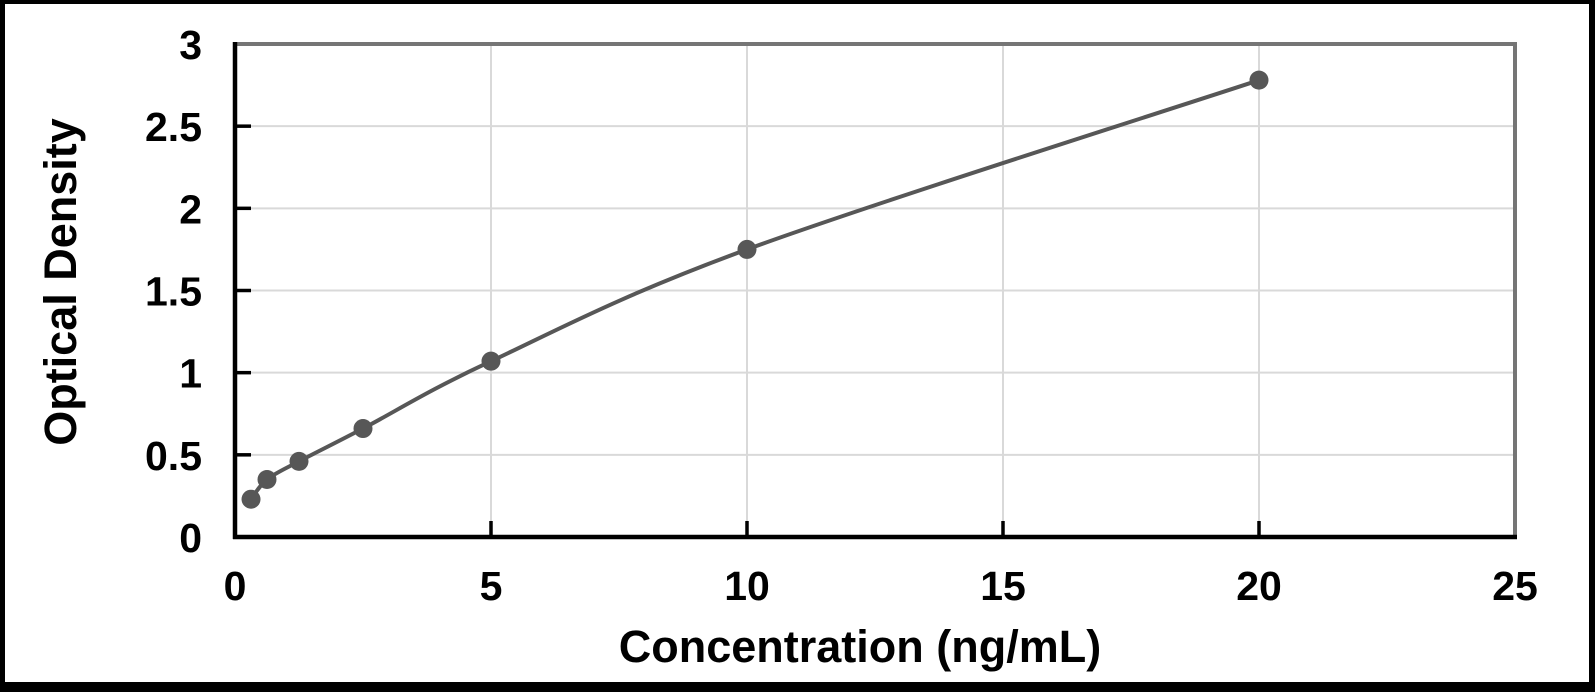 The height and width of the screenshot is (692, 1595). I want to click on x-tick-label: 10, so click(747, 586).